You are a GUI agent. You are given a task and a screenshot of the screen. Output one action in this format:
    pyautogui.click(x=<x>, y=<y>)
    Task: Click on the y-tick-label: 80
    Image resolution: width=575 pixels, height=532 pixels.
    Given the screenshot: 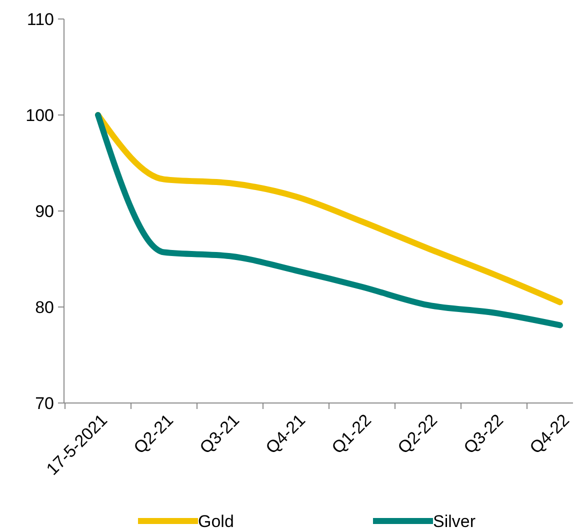 What is the action you would take?
    pyautogui.click(x=44, y=307)
    